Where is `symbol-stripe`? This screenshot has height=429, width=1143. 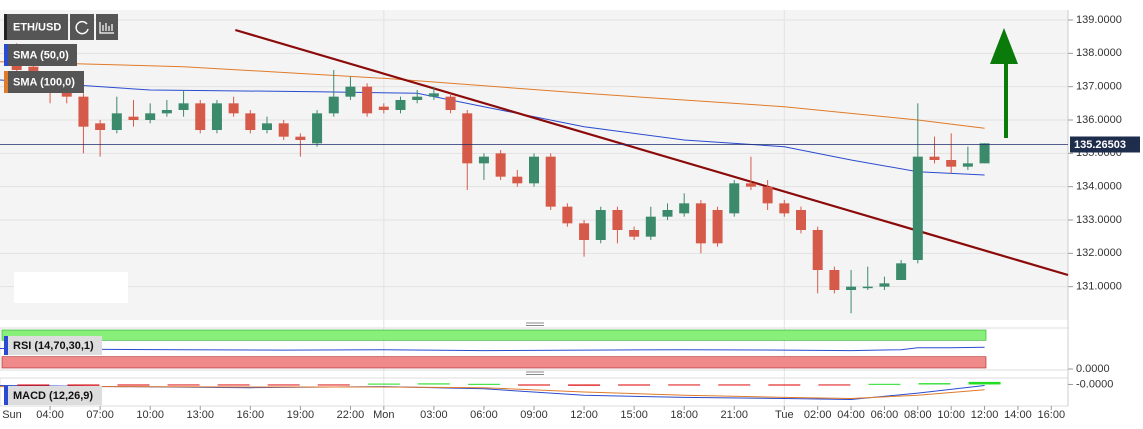 symbol-stripe is located at coordinates (5, 27).